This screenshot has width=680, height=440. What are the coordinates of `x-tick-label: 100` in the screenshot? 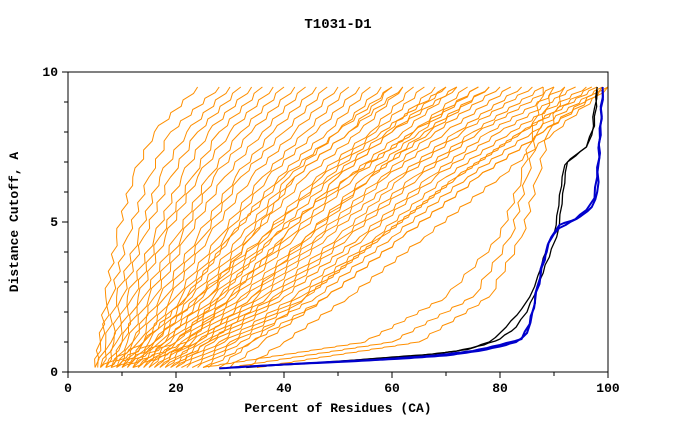 It's located at (608, 388).